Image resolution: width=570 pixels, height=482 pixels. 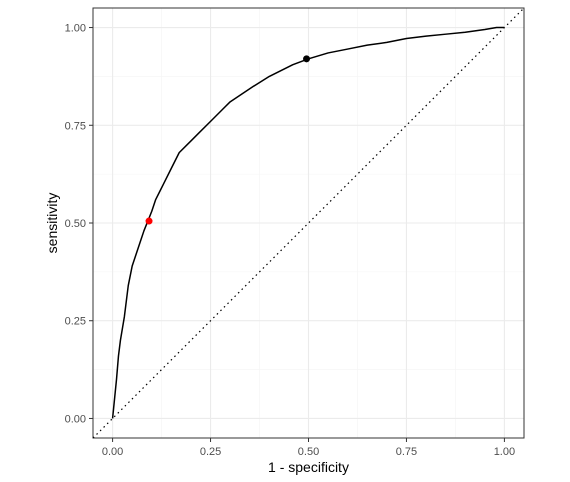 I want to click on y-axis-title: sensitivity, so click(x=52, y=223).